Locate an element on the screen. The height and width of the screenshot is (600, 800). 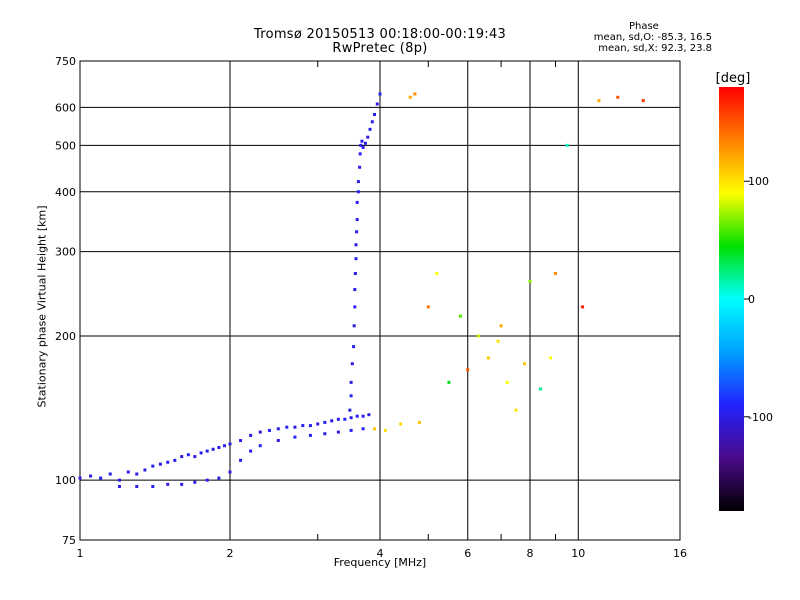
colorbar-unit: [deg] is located at coordinates (733, 78).